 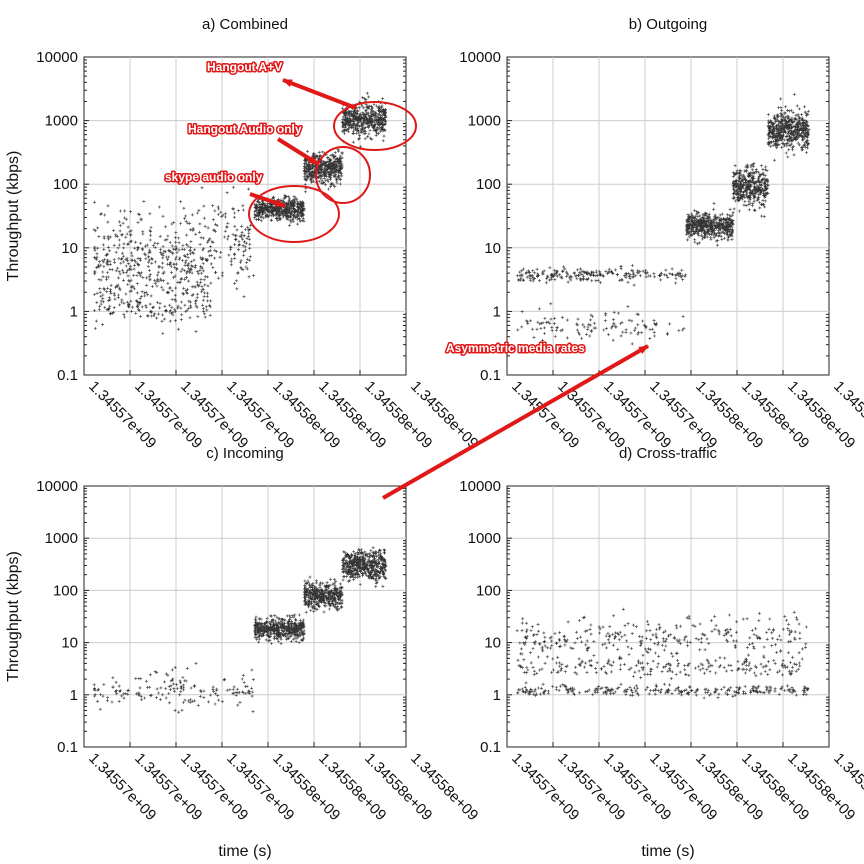 What do you see at coordinates (294, 214) in the screenshot?
I see `cluster-ellipse-skype` at bounding box center [294, 214].